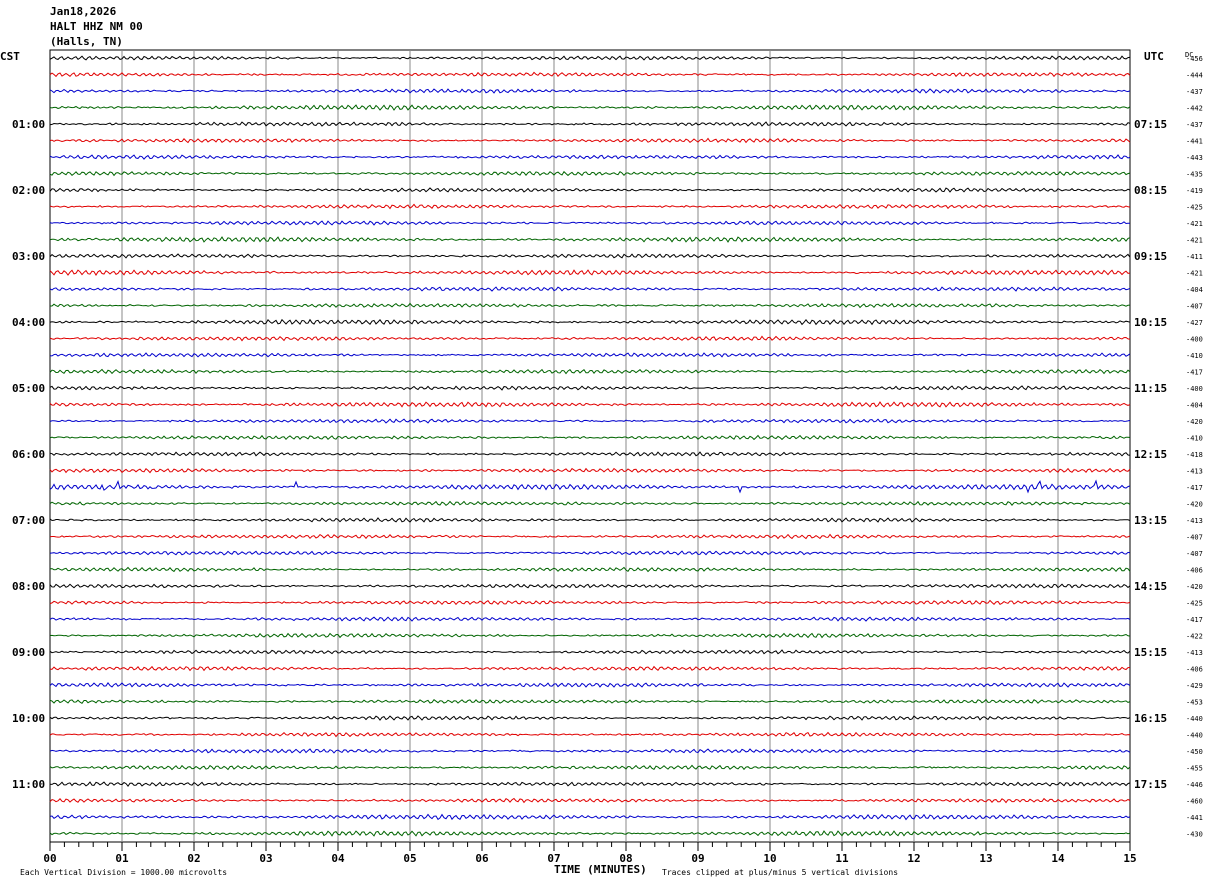  I want to click on dc-offset-45: -460, so click(1194, 802).